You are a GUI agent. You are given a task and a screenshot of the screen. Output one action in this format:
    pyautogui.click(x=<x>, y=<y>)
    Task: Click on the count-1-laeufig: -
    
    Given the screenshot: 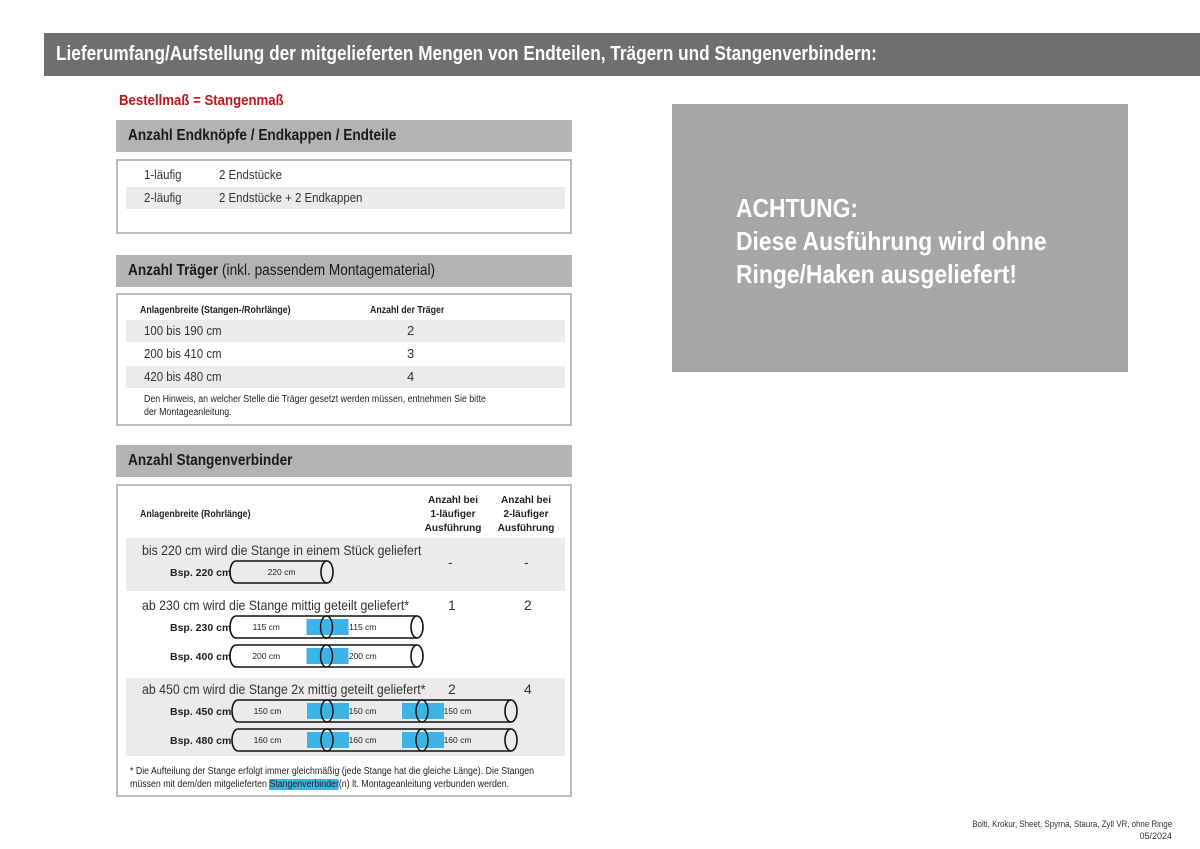 What is the action you would take?
    pyautogui.click(x=450, y=562)
    